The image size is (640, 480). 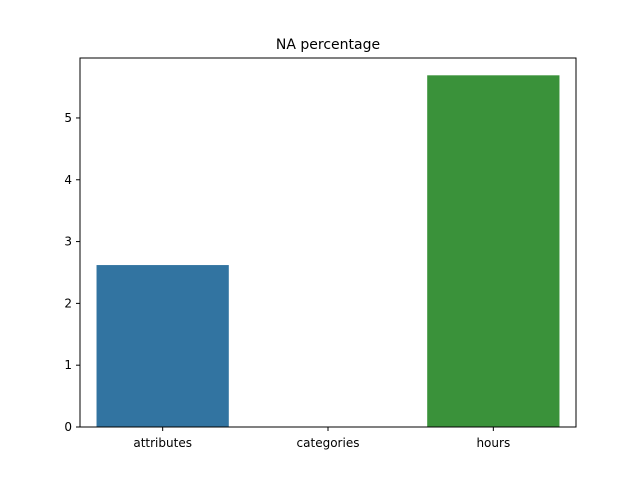 What do you see at coordinates (162, 346) in the screenshot?
I see `bar-attributes` at bounding box center [162, 346].